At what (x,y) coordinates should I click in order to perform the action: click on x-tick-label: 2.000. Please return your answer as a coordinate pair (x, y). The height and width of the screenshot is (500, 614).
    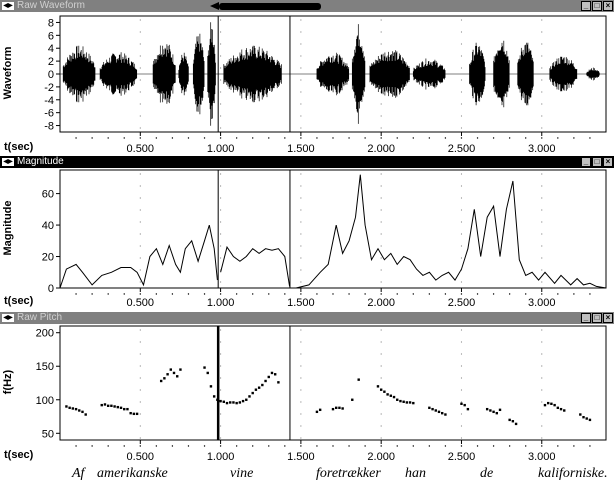
    Looking at the image, I should click on (381, 149).